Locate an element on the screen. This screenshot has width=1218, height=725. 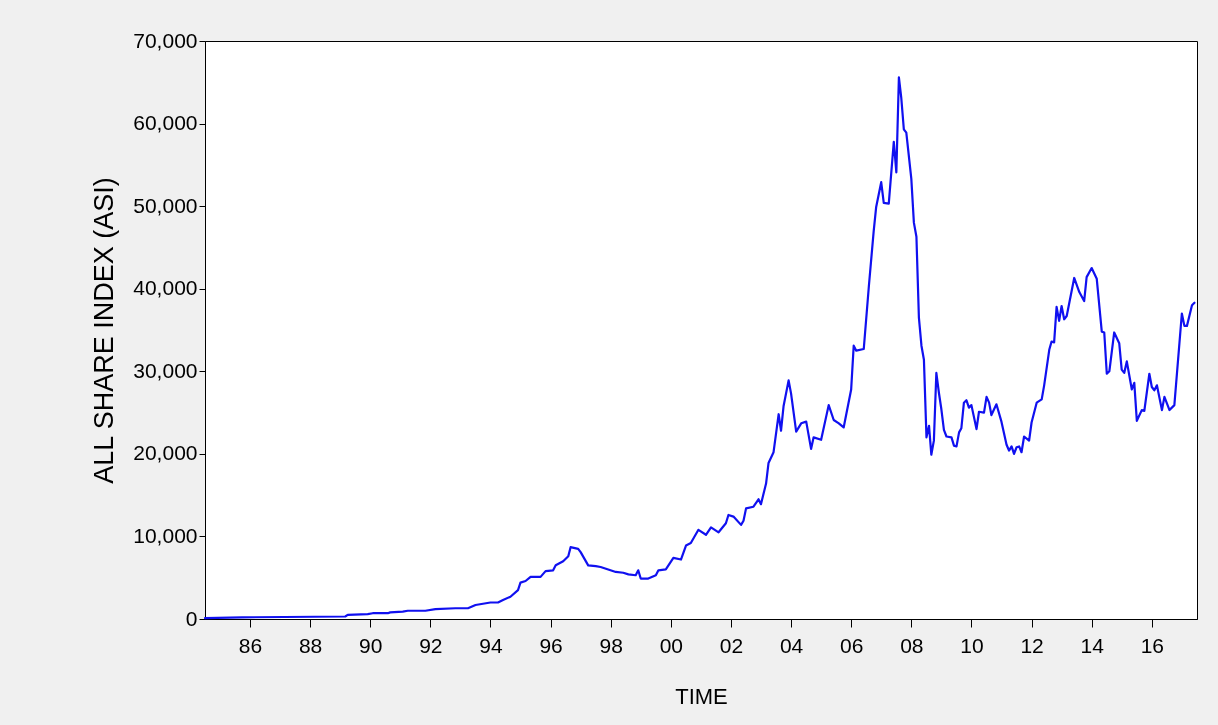
y-tick-label: 50,000 is located at coordinates (165, 205).